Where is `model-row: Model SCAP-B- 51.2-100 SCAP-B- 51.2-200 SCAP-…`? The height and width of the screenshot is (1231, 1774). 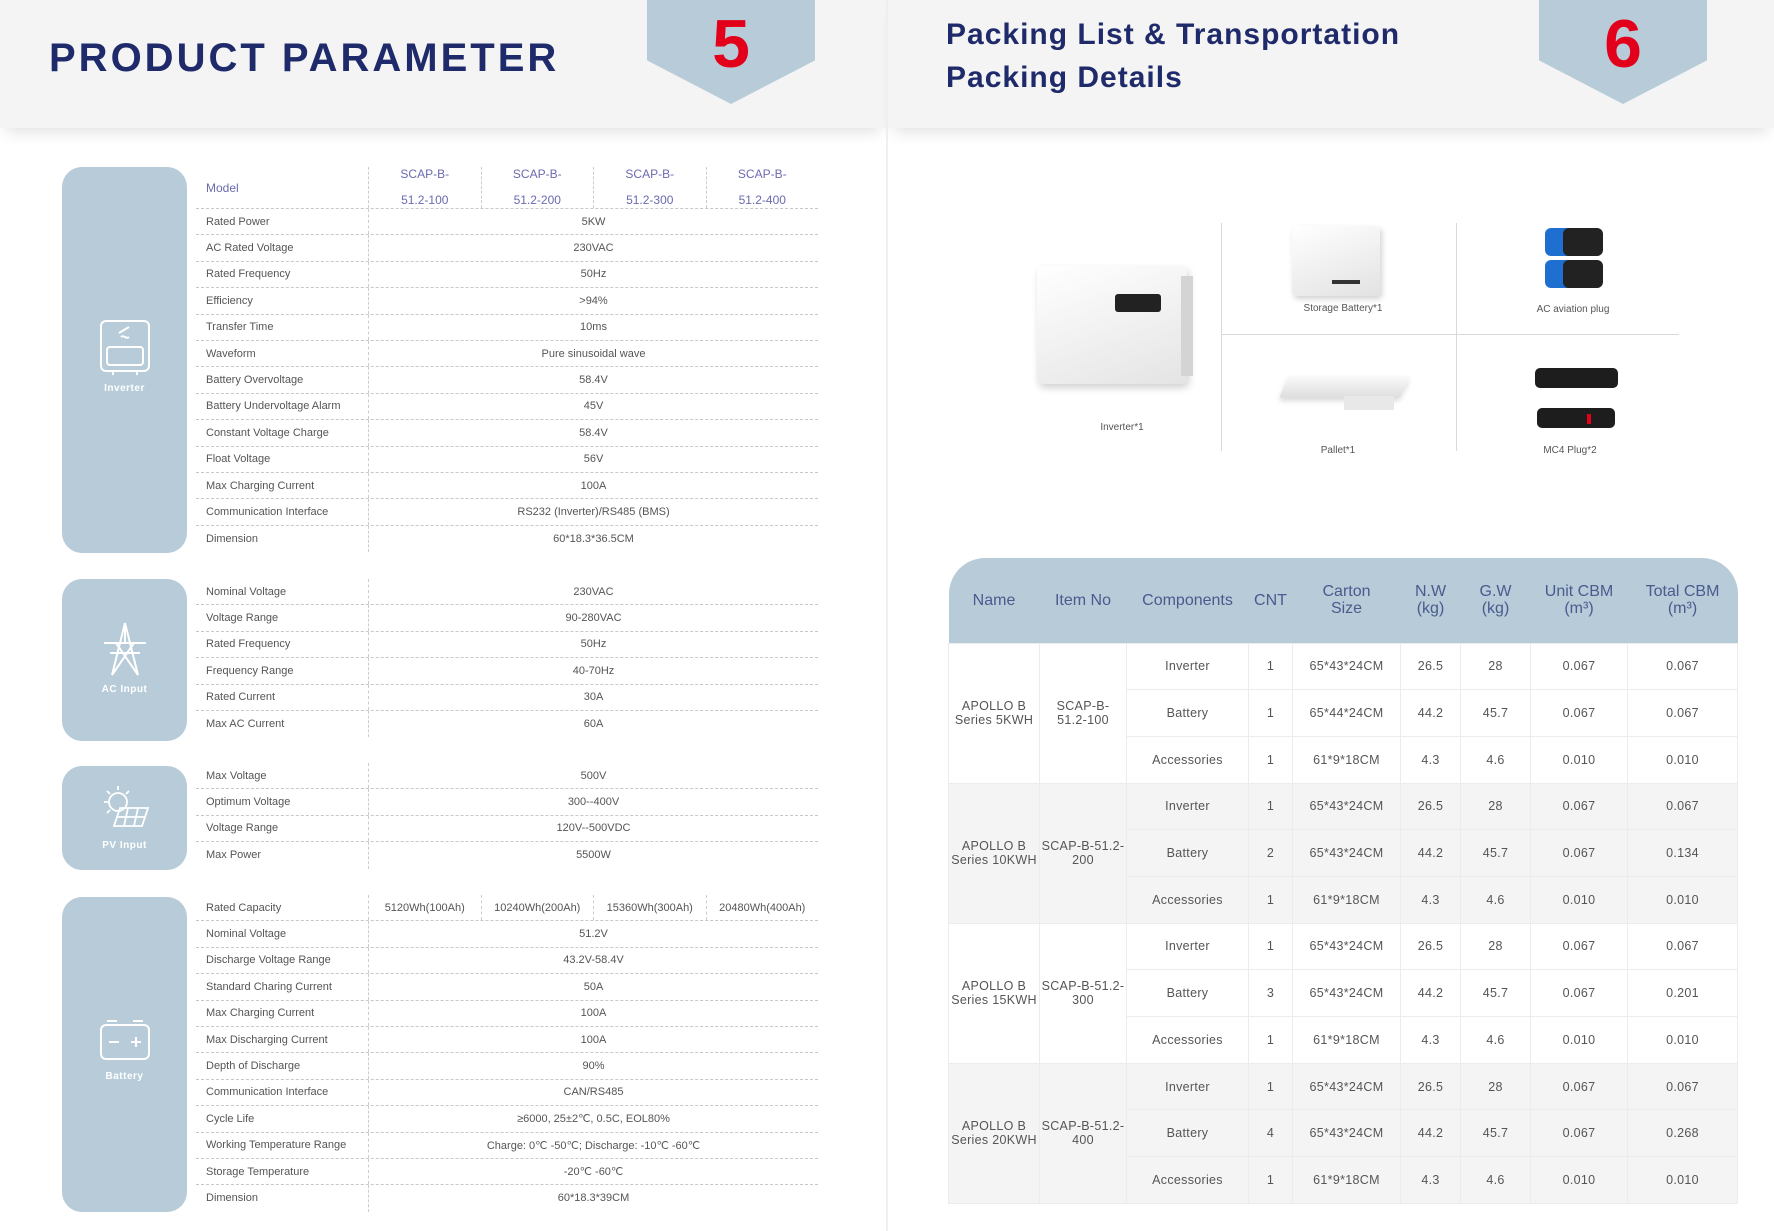 model-row: Model SCAP-B- 51.2-100 SCAP-B- 51.2-200 SCAP-… is located at coordinates (507, 188).